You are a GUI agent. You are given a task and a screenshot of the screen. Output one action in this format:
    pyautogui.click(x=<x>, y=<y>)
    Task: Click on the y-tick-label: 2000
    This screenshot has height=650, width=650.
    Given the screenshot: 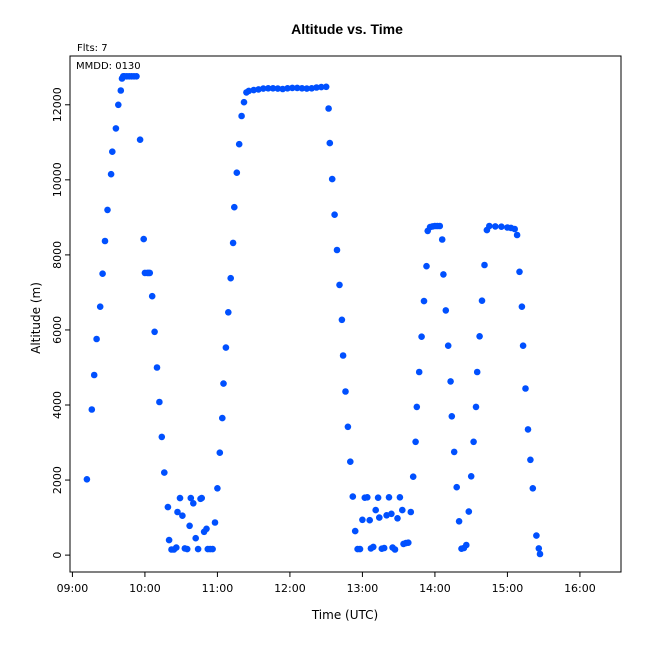 What is the action you would take?
    pyautogui.click(x=57, y=480)
    